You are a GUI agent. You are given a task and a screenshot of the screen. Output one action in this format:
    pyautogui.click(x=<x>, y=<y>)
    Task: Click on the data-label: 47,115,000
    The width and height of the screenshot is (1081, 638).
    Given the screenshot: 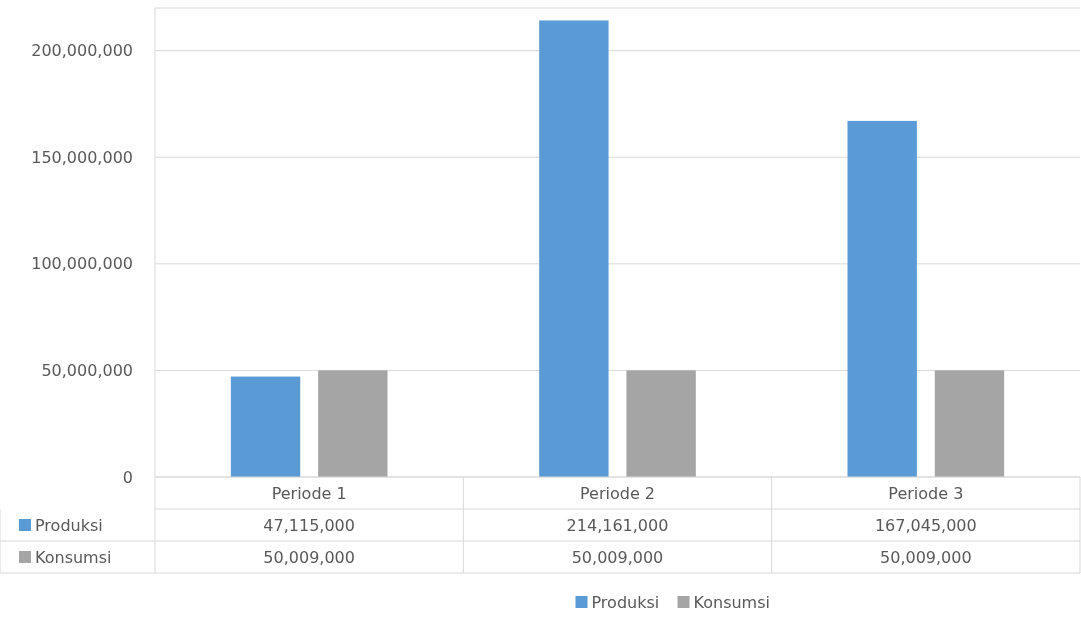 What is the action you would take?
    pyautogui.click(x=309, y=525)
    